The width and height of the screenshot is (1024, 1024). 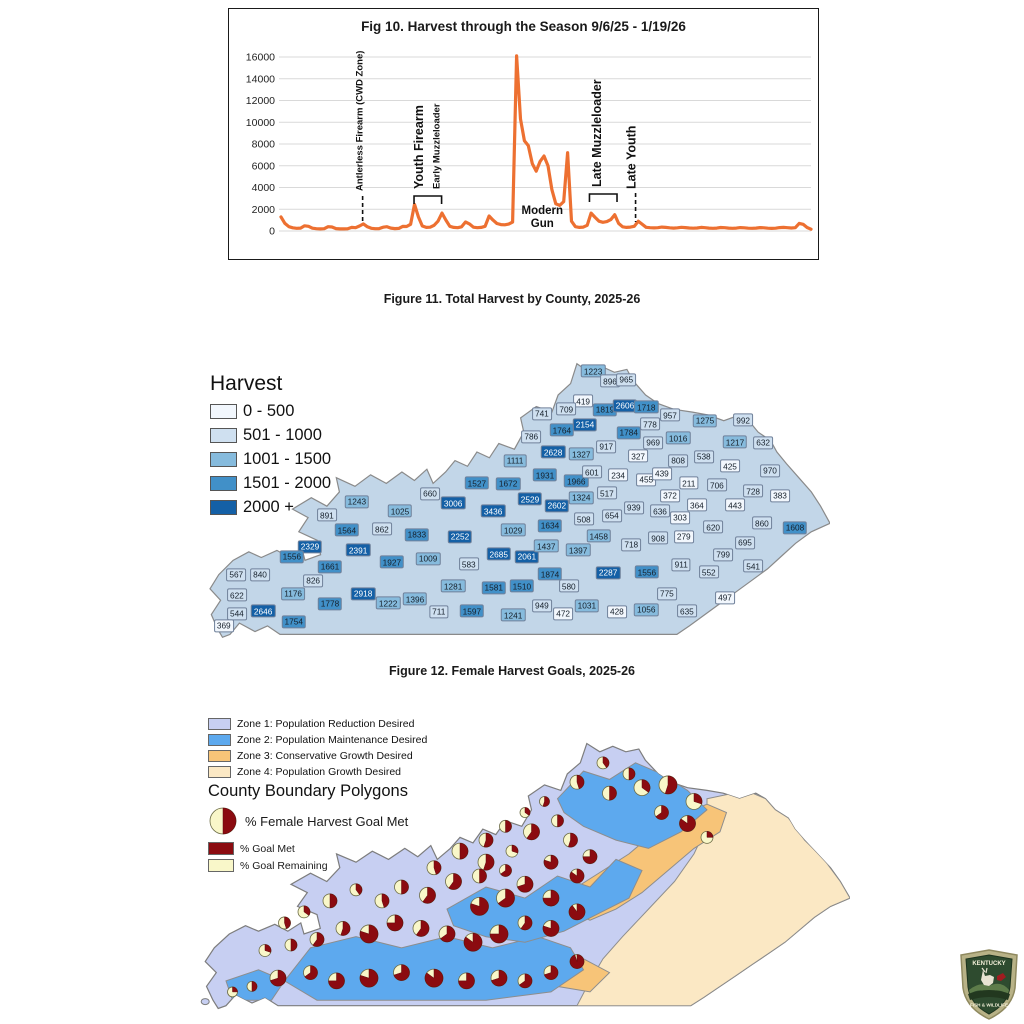 What do you see at coordinates (591, 472) in the screenshot?
I see `county-value-chip: 601` at bounding box center [591, 472].